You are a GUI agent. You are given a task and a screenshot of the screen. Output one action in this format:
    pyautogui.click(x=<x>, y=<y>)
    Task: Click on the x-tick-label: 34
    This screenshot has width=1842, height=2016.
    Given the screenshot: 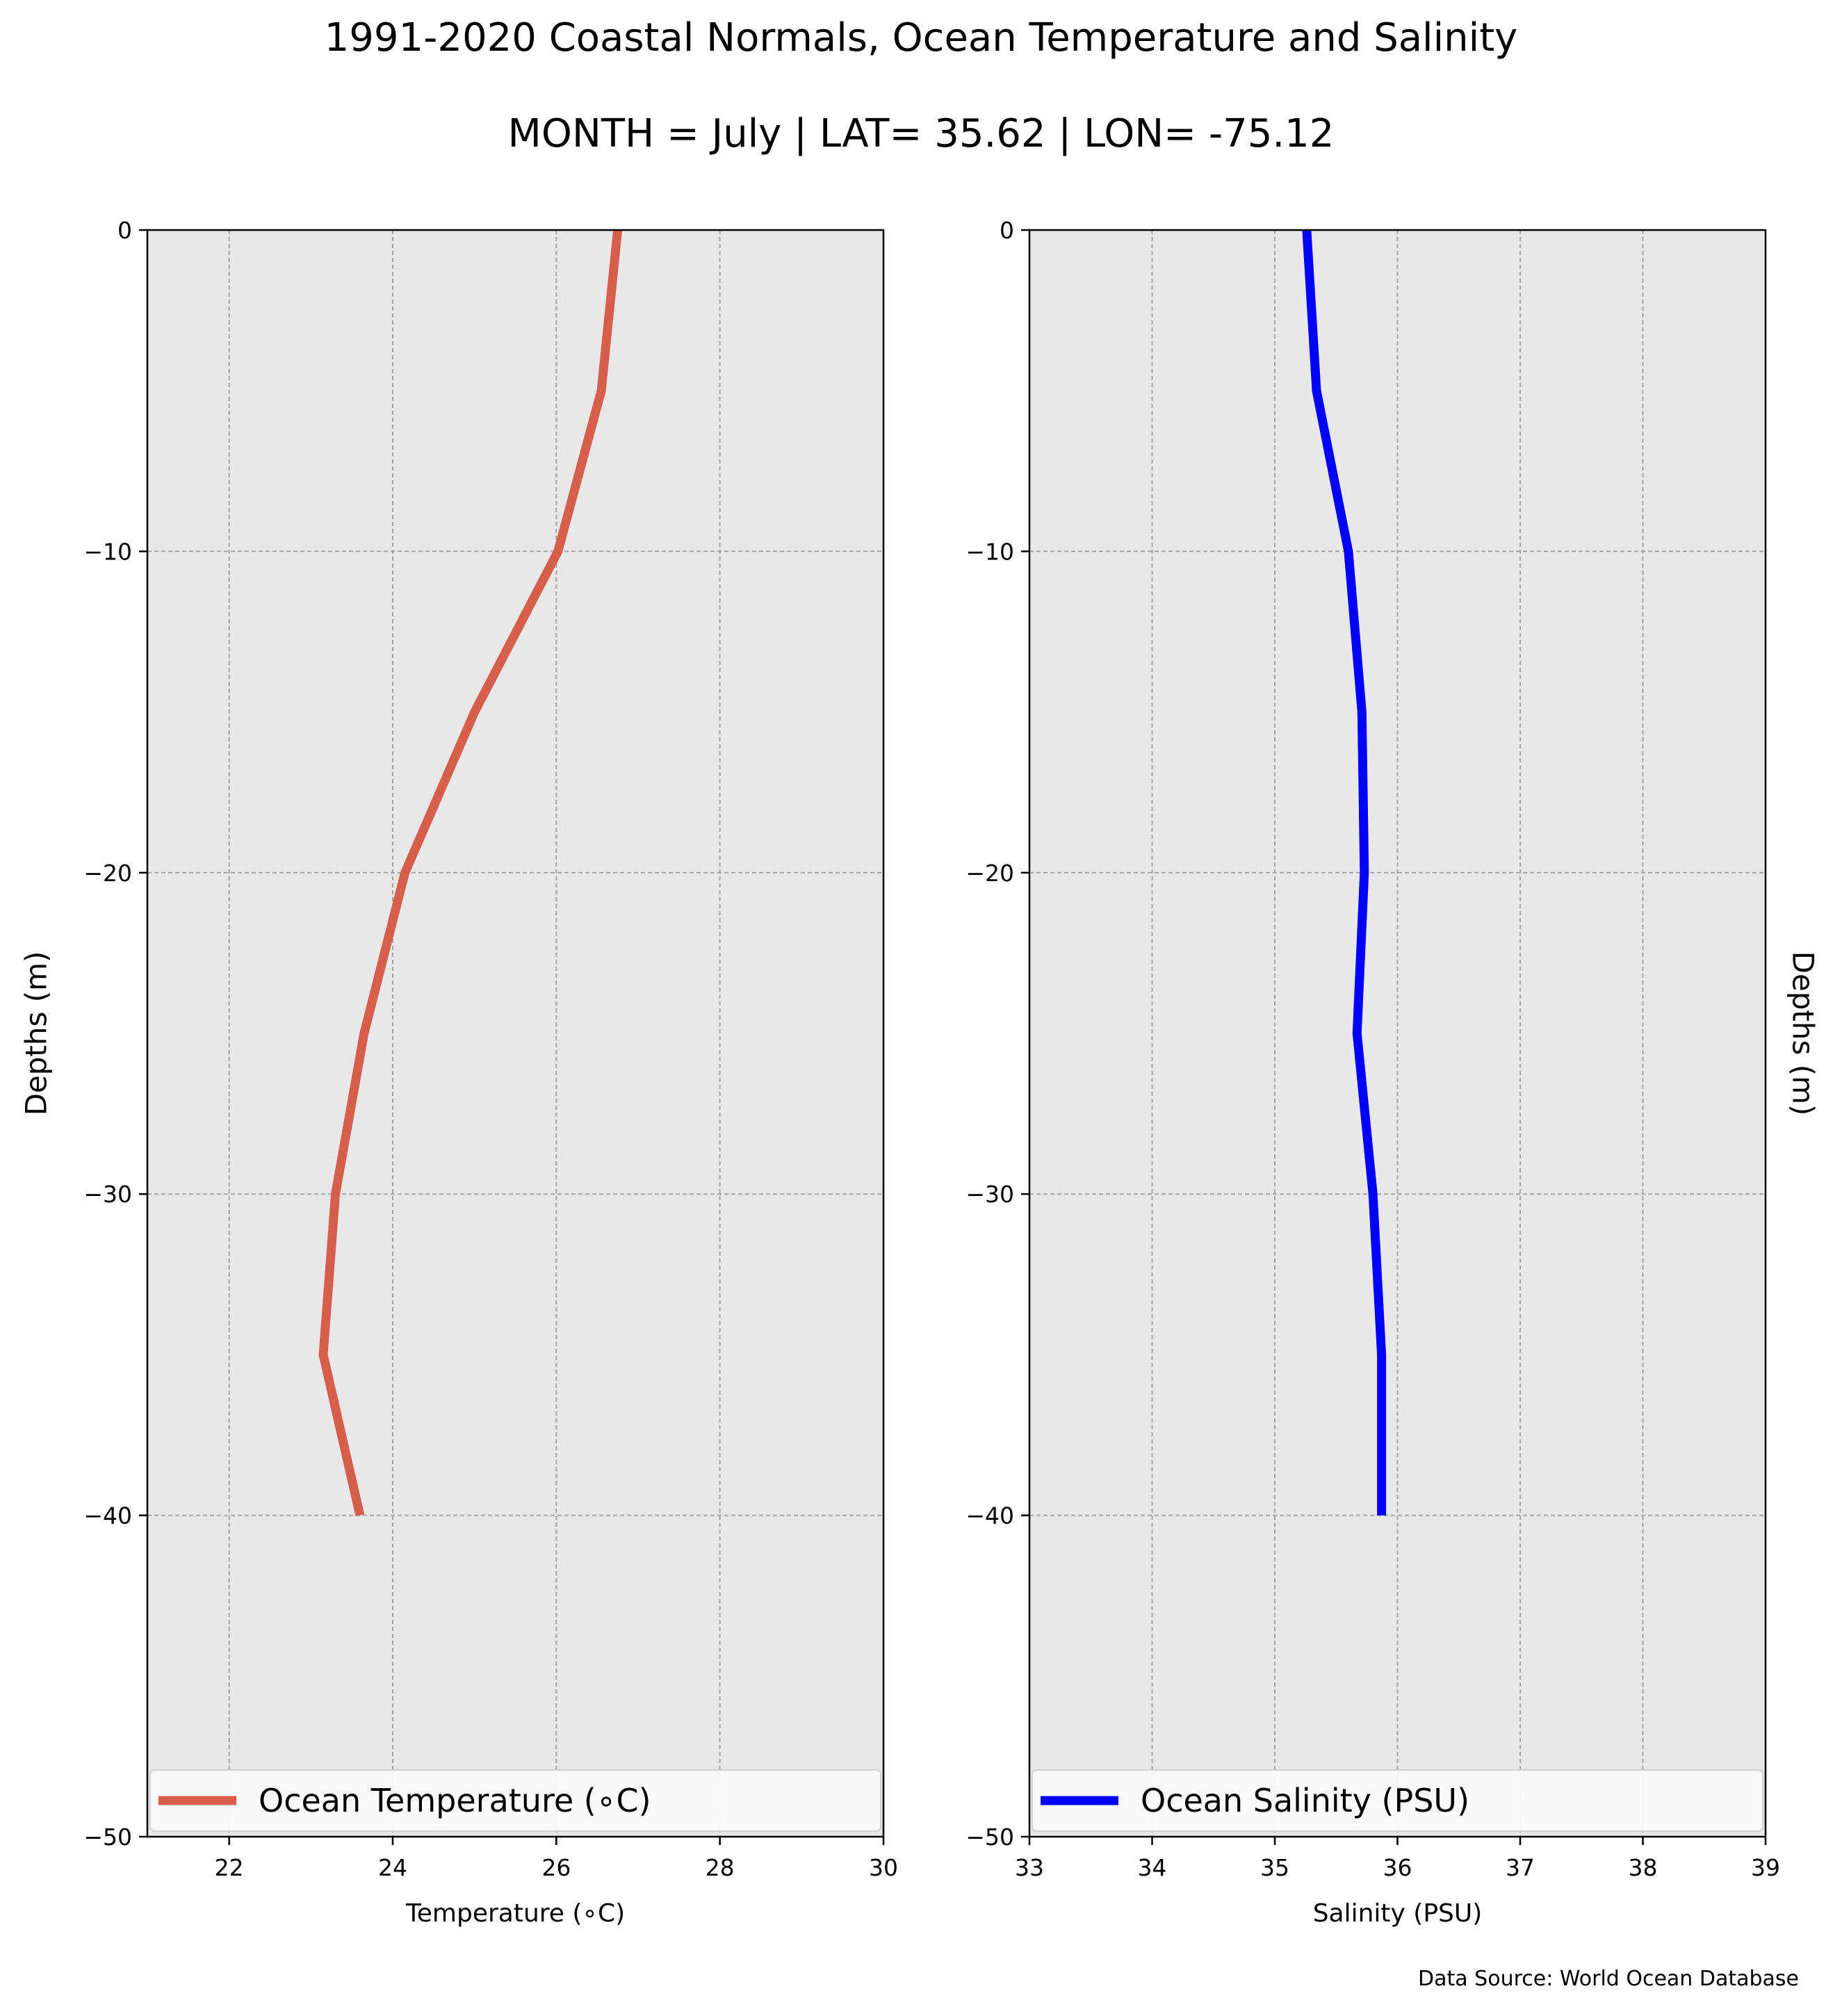 What is the action you would take?
    pyautogui.click(x=1153, y=1868)
    